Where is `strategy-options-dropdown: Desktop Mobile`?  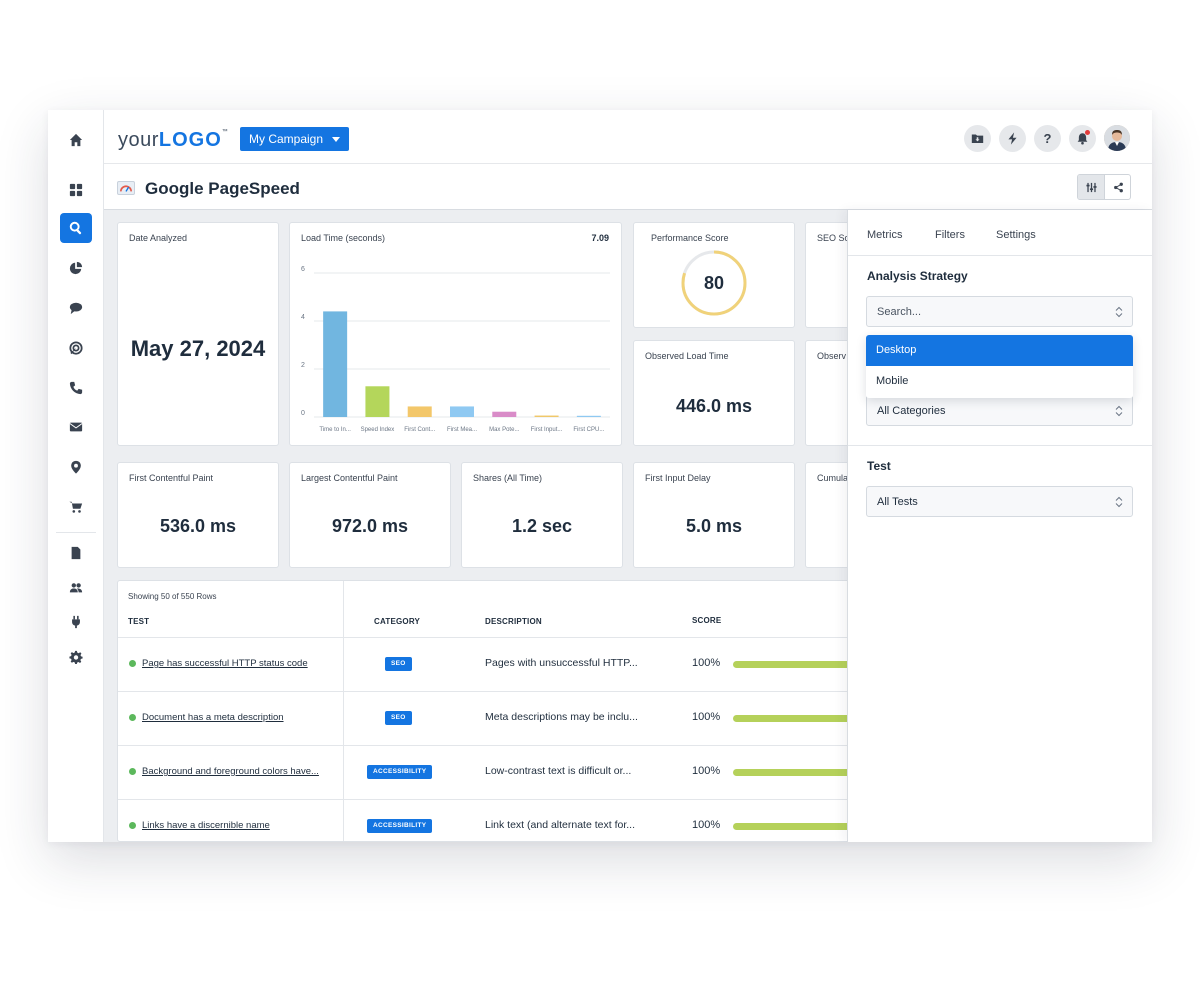
strategy-options-dropdown: Desktop Mobile is located at coordinates (999, 366).